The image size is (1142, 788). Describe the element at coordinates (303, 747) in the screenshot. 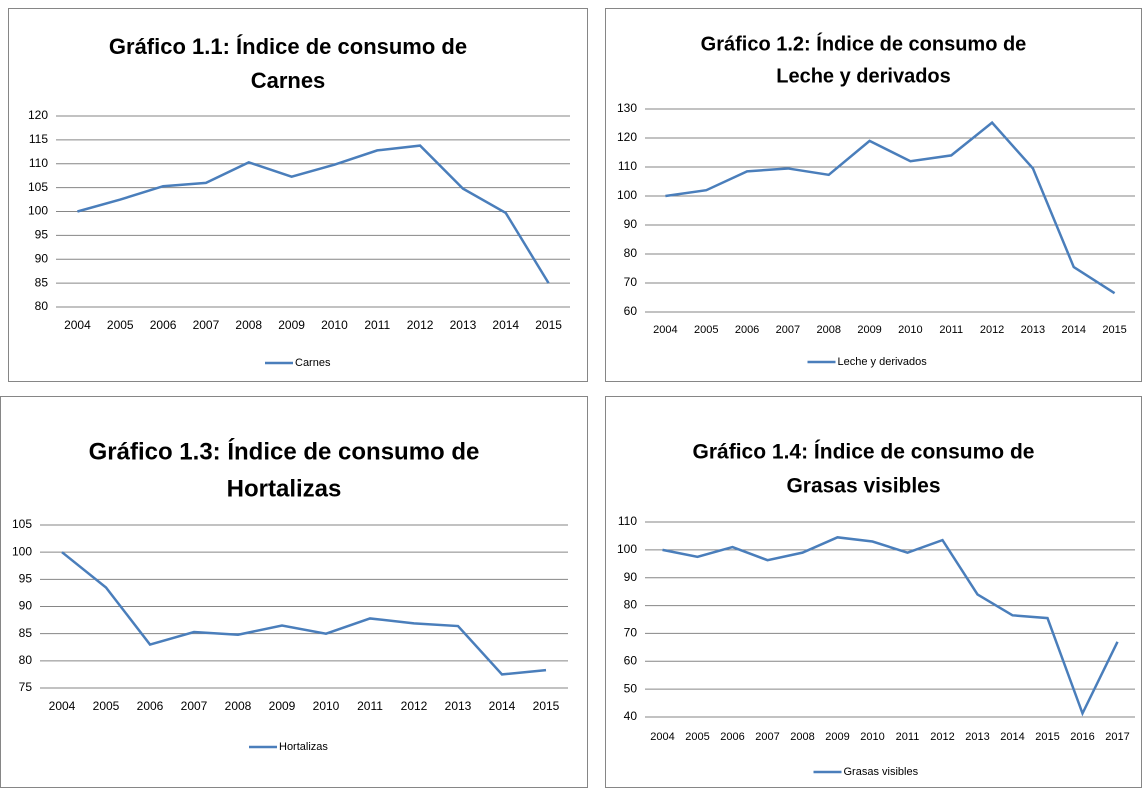

I see `legend-label: Hortalizas` at that location.